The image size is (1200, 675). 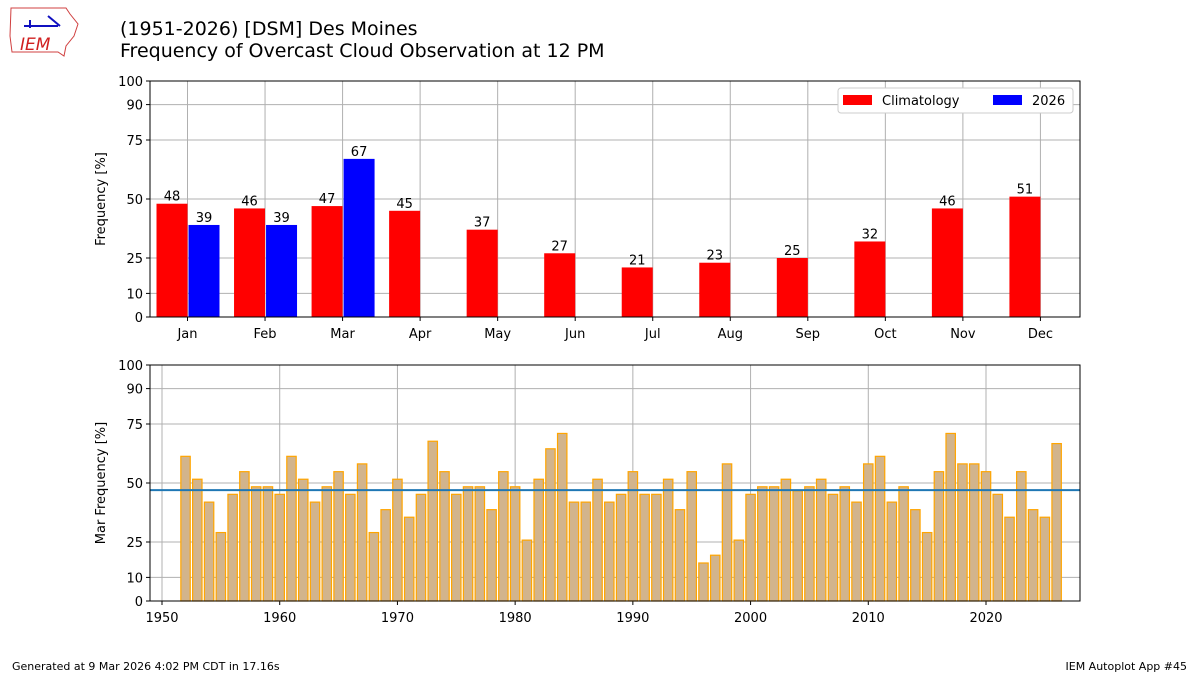 What do you see at coordinates (998, 547) in the screenshot?
I see `year-bar-2021` at bounding box center [998, 547].